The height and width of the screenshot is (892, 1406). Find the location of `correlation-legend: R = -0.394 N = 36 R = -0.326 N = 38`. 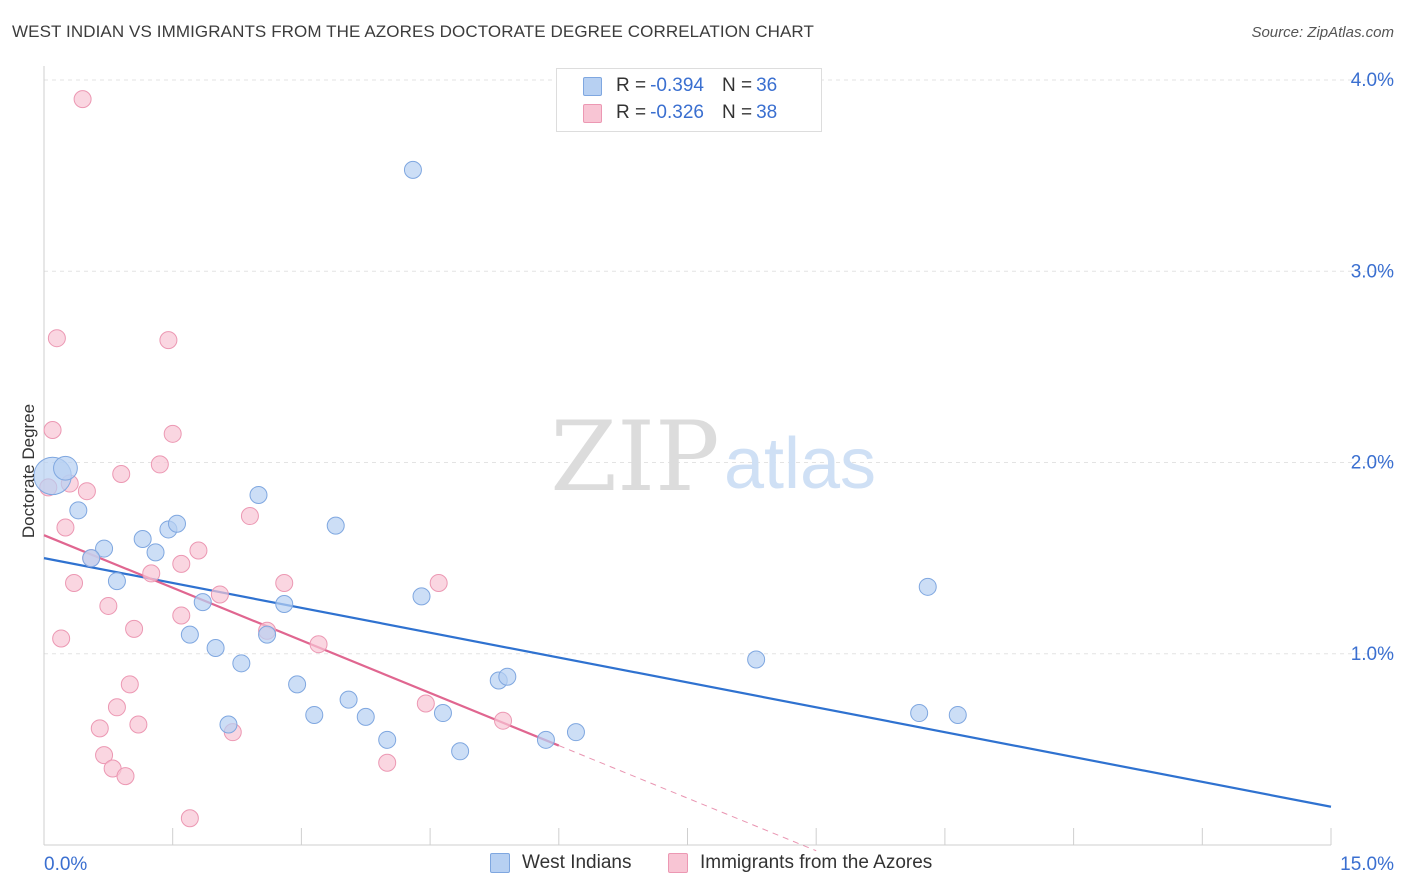

correlation-legend: R = -0.394 N = 36 R = -0.326 N = 38 is located at coordinates (689, 100).